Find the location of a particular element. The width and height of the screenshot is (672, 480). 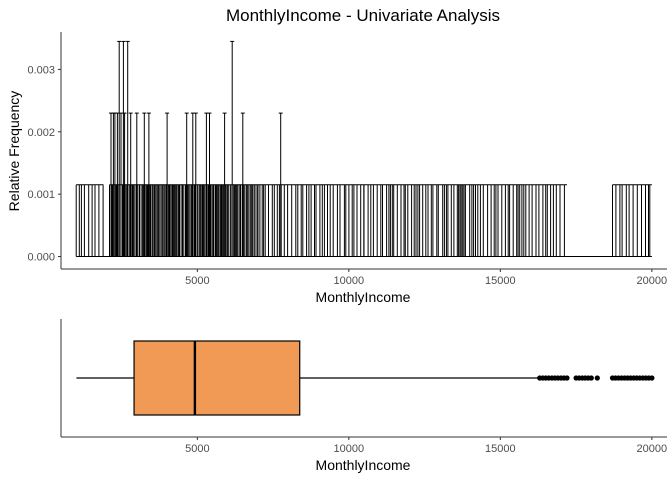

histogram-y-tick-label: 0.002 is located at coordinates (41, 133).